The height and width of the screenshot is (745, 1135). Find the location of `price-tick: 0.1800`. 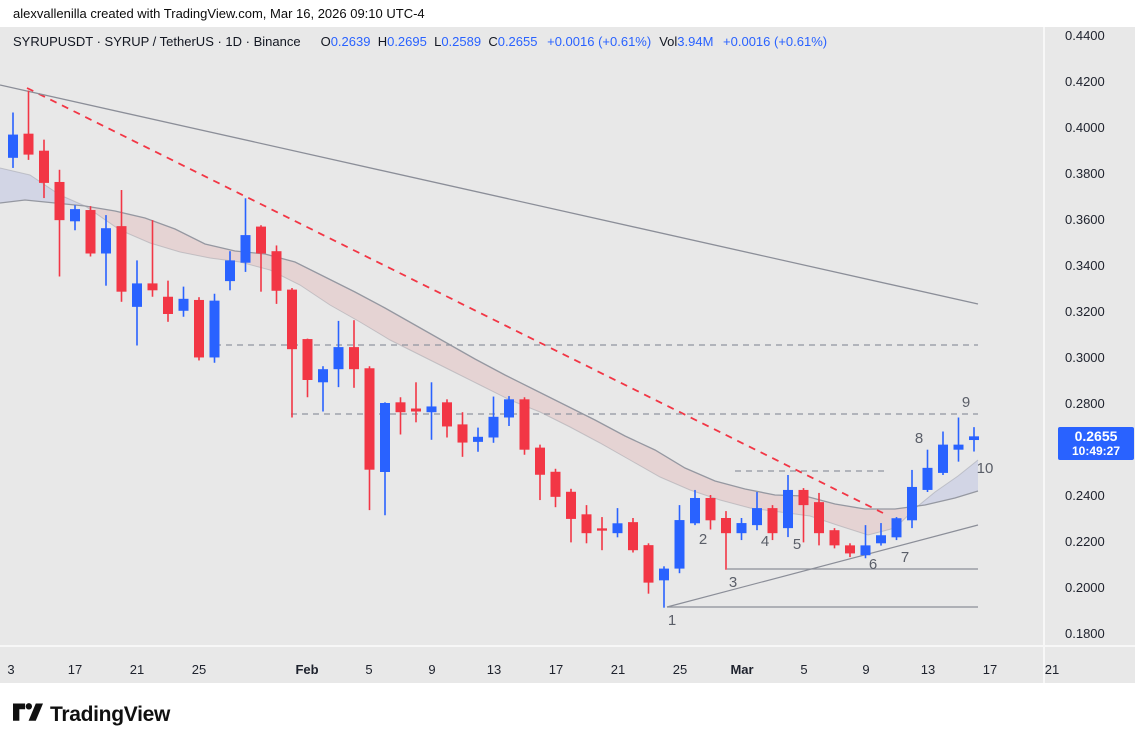

price-tick: 0.1800 is located at coordinates (1085, 633).